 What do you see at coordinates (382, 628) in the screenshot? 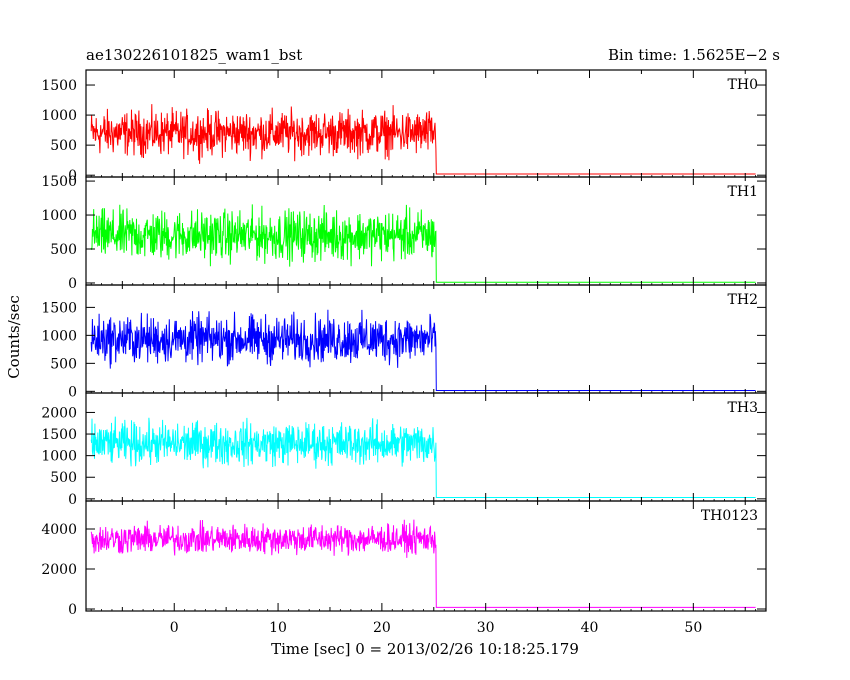
I see `x-tick-label: 20` at bounding box center [382, 628].